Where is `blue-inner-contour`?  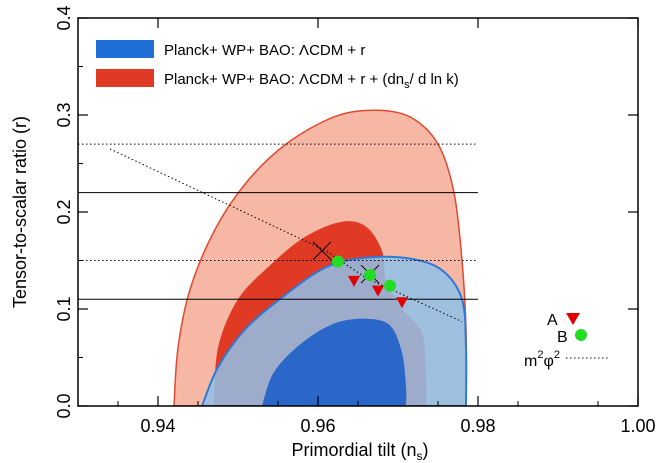
blue-inner-contour is located at coordinates (334, 362).